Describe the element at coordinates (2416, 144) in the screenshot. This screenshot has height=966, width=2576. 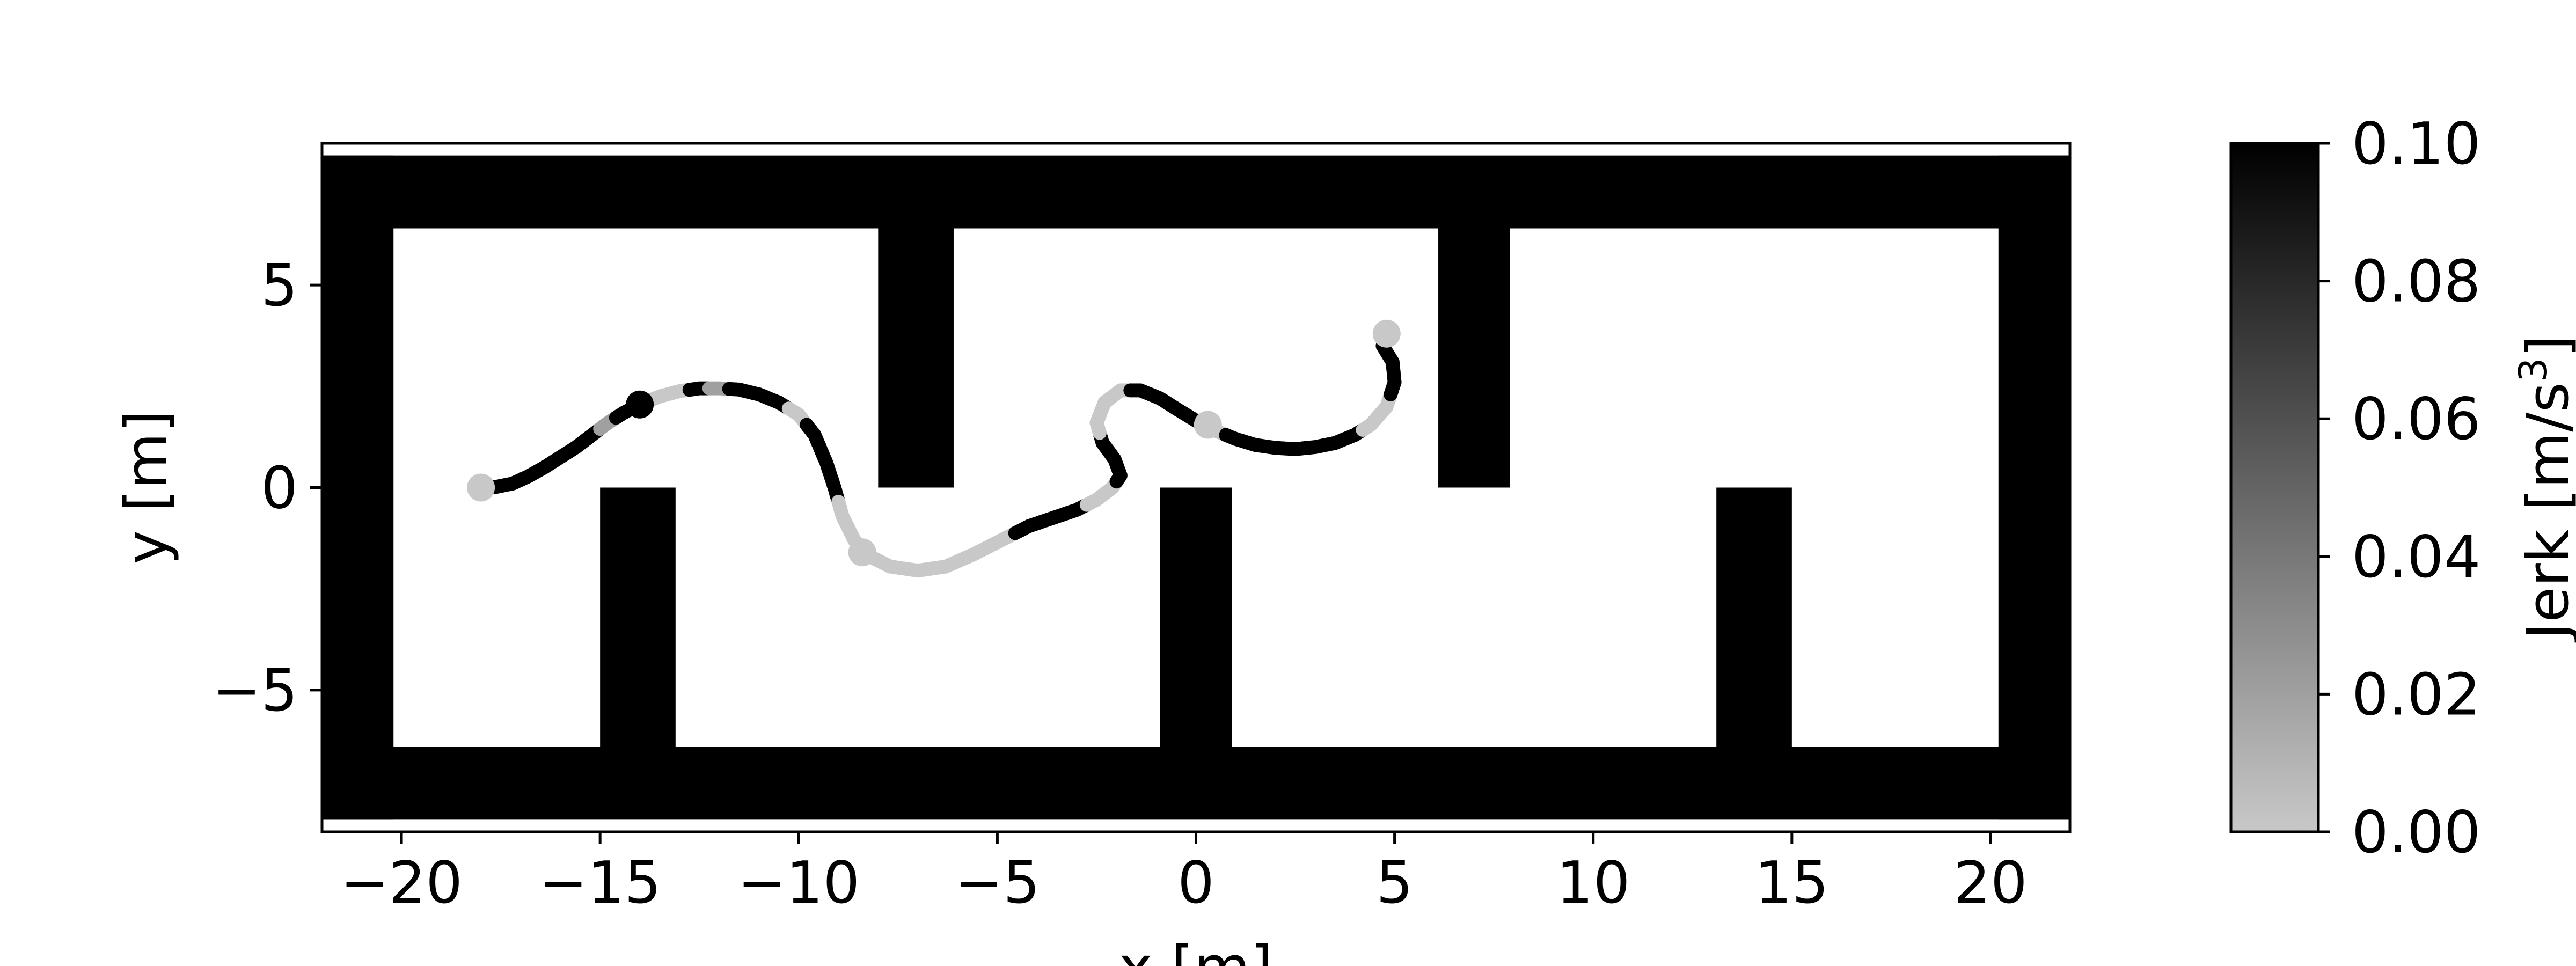
I see `colorbar-tick-label: 0.10` at that location.